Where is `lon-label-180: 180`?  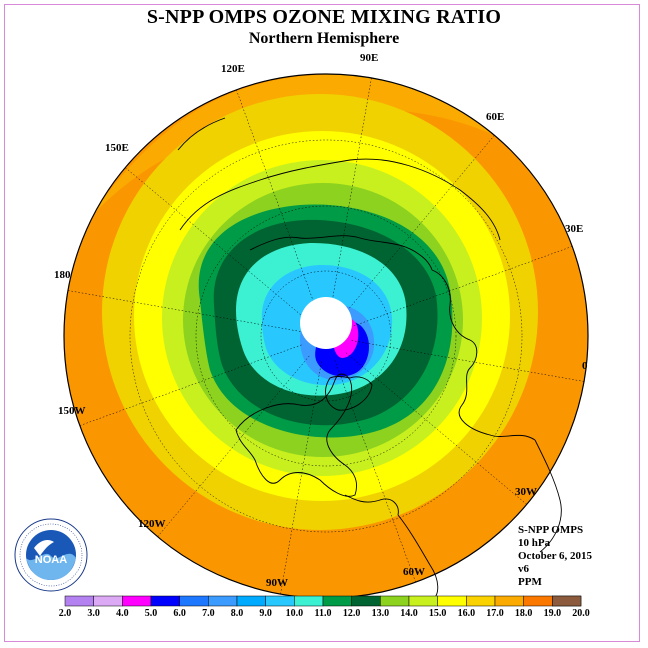
lon-label-180: 180 is located at coordinates (62, 275).